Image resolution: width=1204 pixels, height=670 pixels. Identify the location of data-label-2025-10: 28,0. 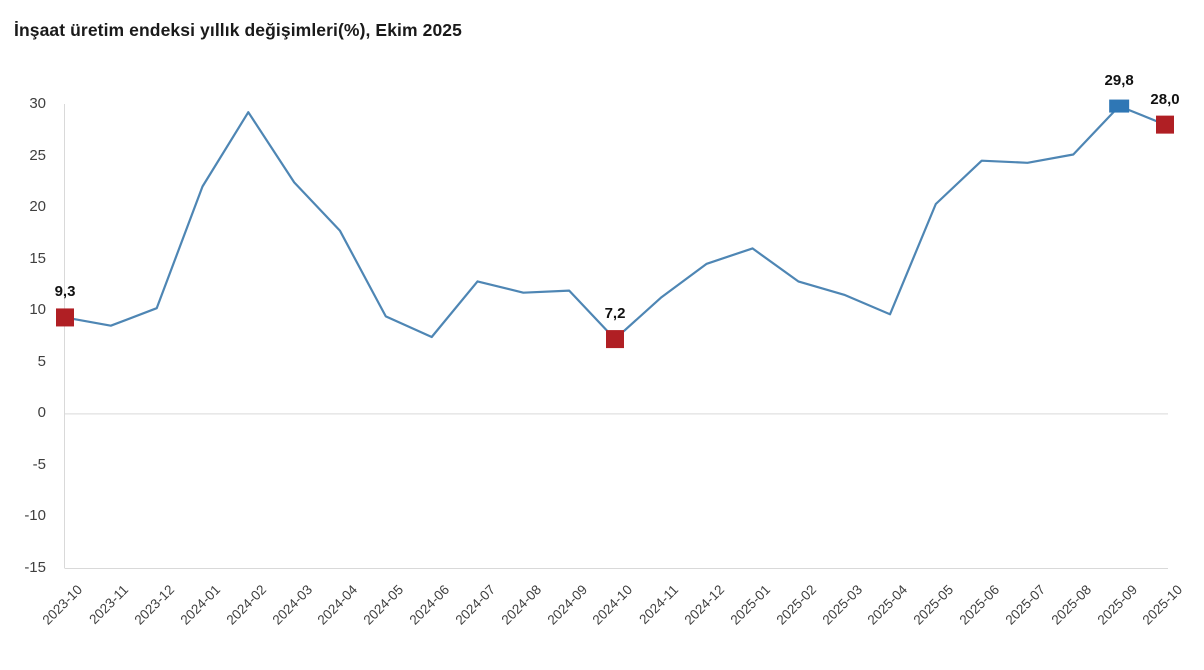
(1165, 99).